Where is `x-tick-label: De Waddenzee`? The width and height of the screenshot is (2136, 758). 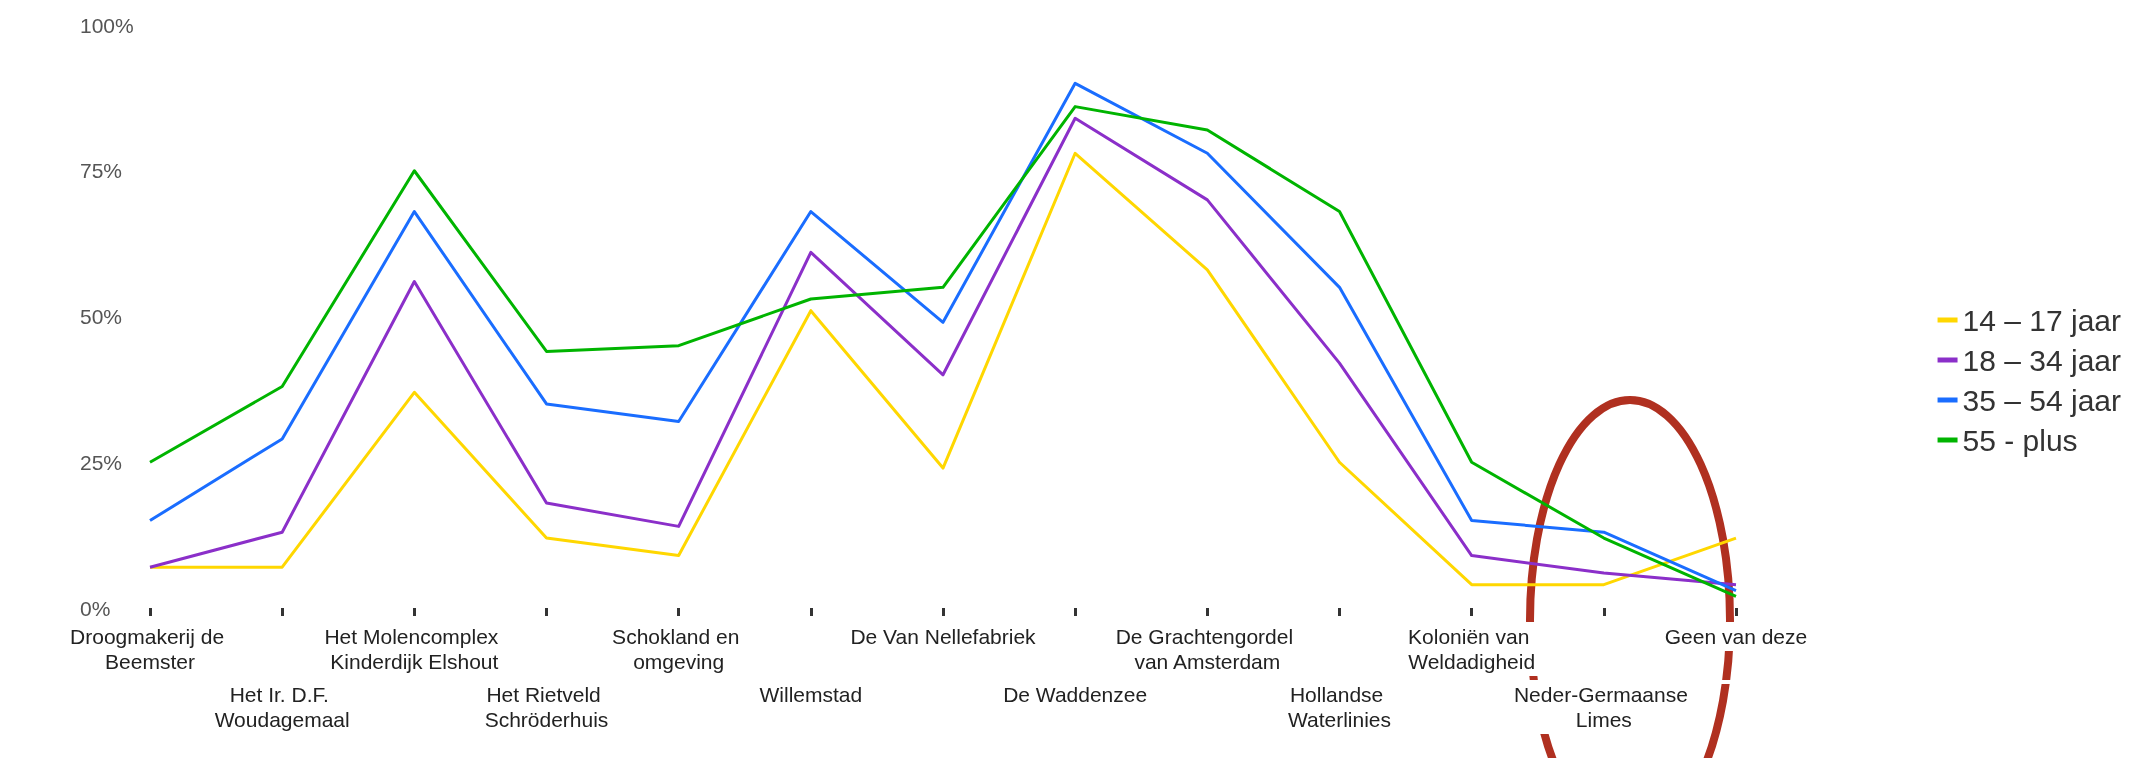 x-tick-label: De Waddenzee is located at coordinates (1075, 694).